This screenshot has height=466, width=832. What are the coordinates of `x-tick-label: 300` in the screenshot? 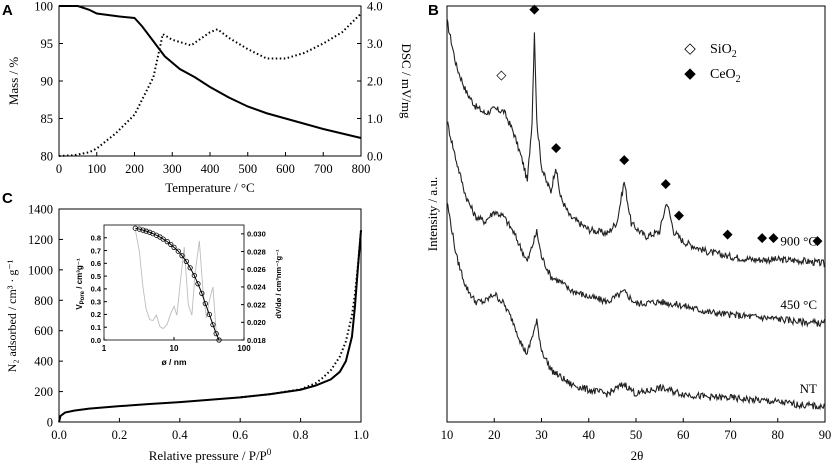 It's located at (172, 169).